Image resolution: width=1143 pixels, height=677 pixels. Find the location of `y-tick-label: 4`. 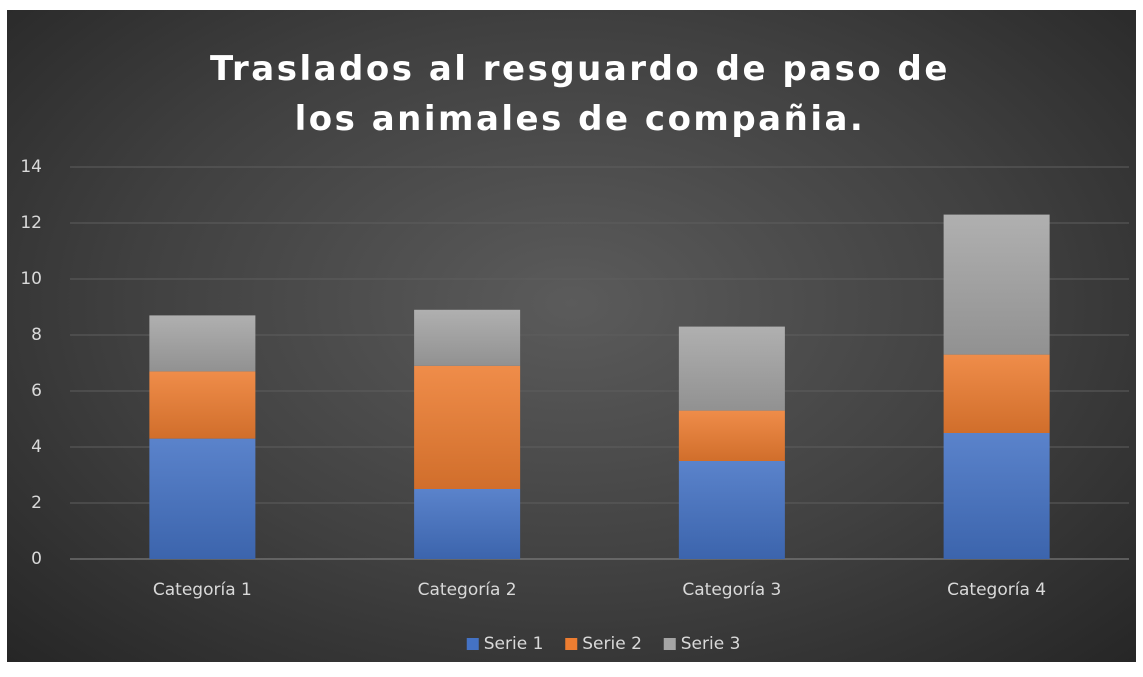

y-tick-label: 4 is located at coordinates (36, 447).